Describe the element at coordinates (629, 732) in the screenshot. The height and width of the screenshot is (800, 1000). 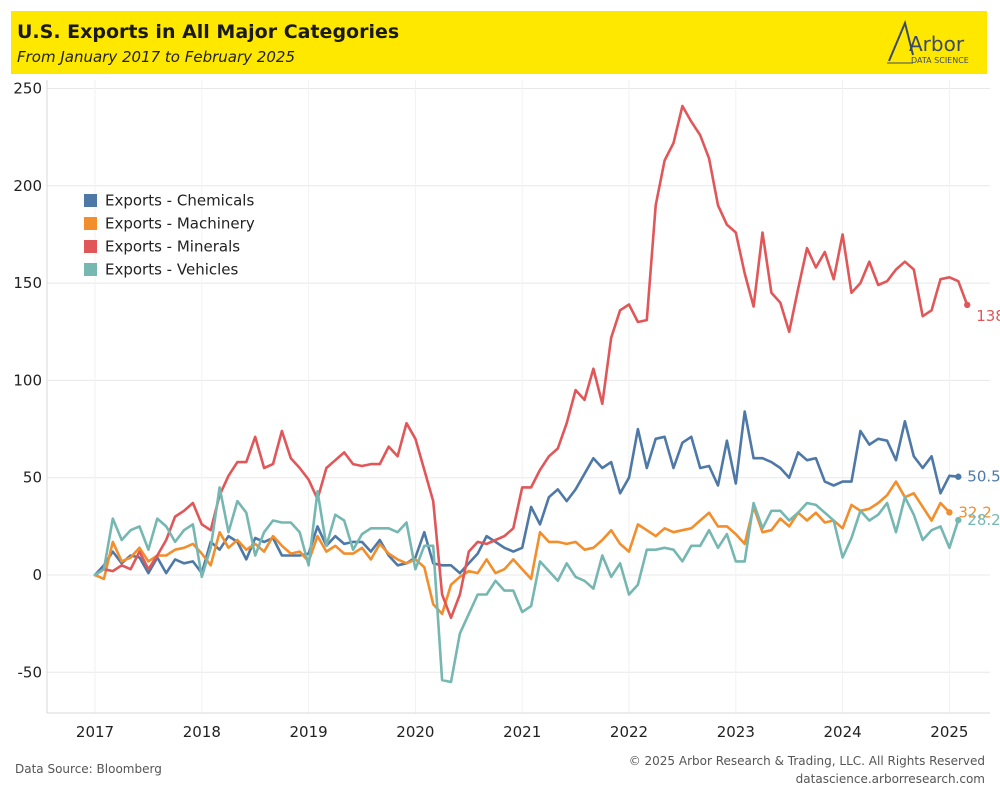
I see `x-tick-label: 2022` at that location.